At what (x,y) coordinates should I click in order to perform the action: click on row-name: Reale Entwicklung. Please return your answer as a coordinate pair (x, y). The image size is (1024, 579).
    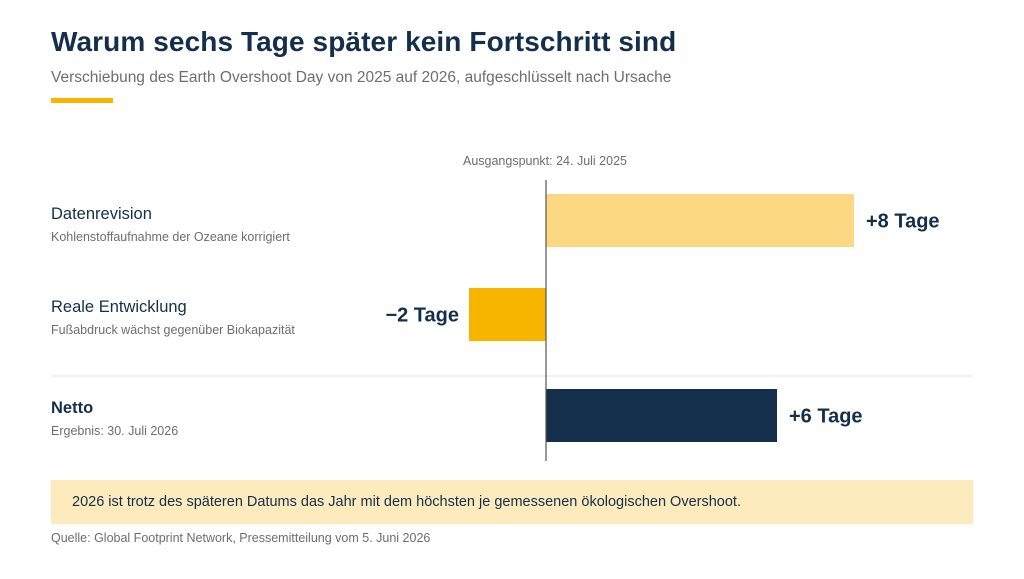
    Looking at the image, I should click on (119, 307).